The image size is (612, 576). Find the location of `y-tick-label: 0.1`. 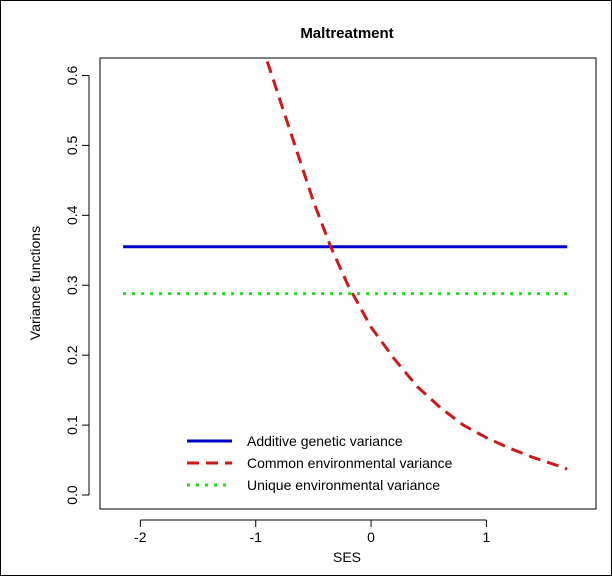

y-tick-label: 0.1 is located at coordinates (72, 425).